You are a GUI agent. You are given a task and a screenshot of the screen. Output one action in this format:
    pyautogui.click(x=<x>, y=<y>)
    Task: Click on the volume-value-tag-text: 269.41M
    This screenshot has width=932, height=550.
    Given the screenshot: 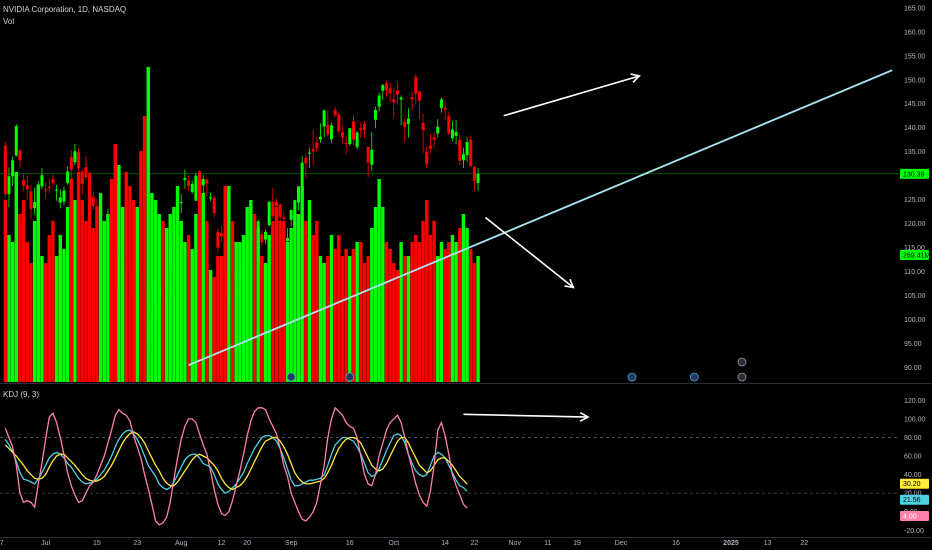 What is the action you would take?
    pyautogui.click(x=916, y=256)
    